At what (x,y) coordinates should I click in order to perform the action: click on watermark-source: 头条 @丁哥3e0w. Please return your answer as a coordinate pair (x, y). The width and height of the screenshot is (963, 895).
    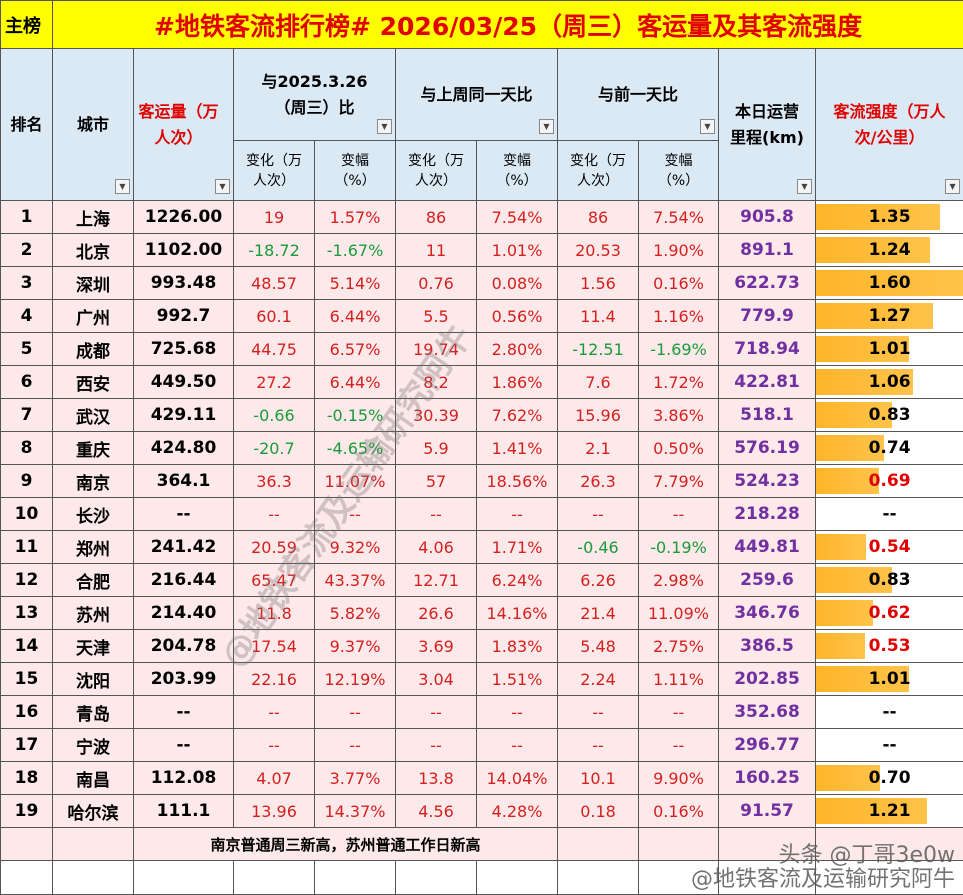
    Looking at the image, I should click on (823, 856).